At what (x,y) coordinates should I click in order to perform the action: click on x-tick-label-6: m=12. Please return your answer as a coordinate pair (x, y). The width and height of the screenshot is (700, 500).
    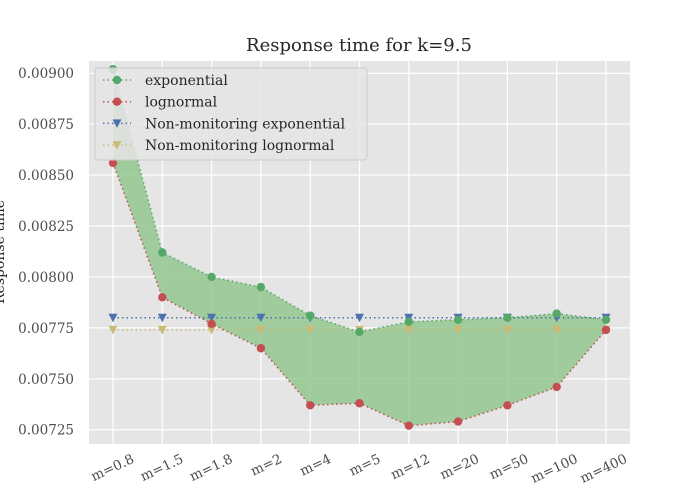
    Looking at the image, I should click on (410, 467).